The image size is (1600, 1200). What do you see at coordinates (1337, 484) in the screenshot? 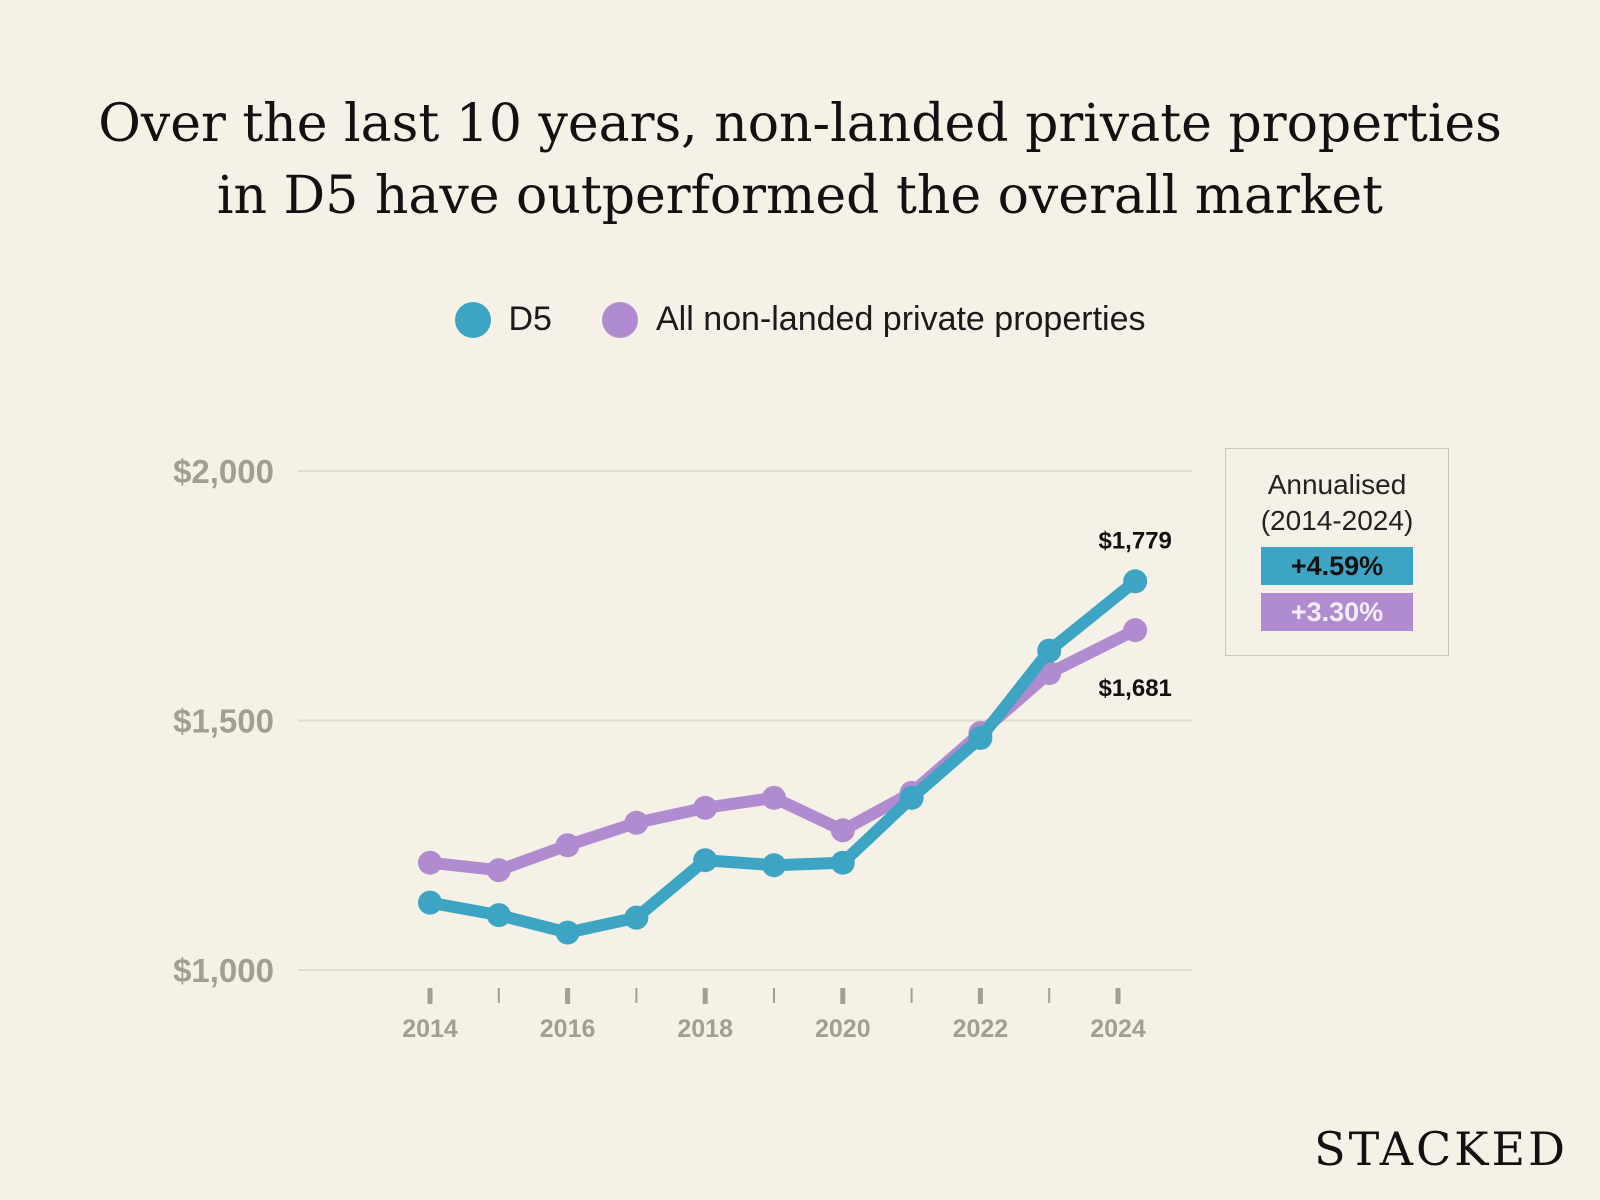
I see `annualised-title-line-1: Annualised` at bounding box center [1337, 484].